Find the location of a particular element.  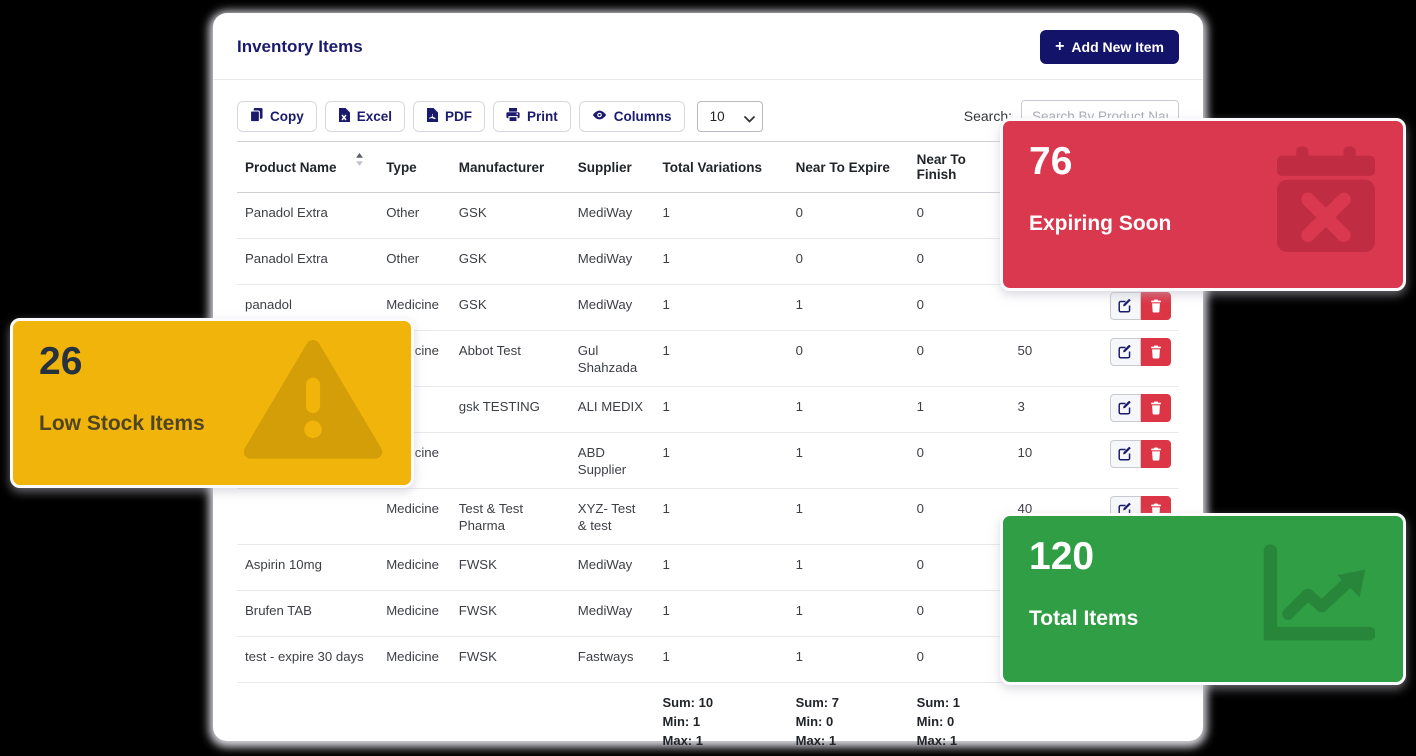

summary-min: Min: 1 is located at coordinates (681, 721).